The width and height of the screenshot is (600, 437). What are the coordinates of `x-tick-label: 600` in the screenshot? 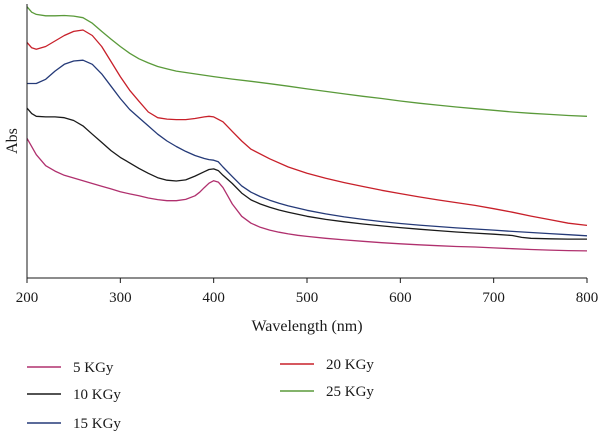 It's located at (400, 298).